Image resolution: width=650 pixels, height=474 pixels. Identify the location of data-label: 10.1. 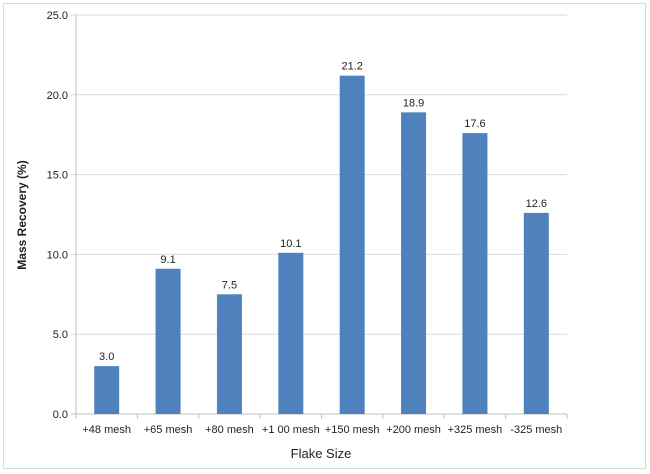
(290, 244).